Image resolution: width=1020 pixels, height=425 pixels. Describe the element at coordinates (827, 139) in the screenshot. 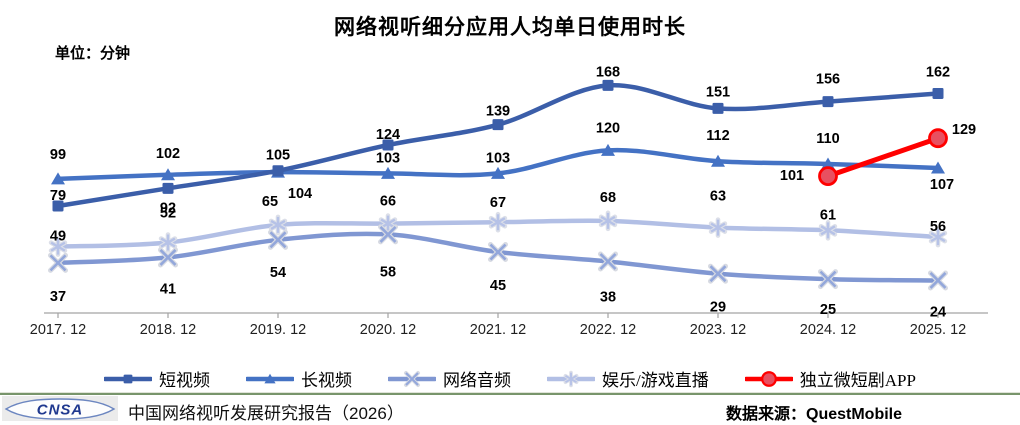

I see `data-label-long-video: 110` at that location.